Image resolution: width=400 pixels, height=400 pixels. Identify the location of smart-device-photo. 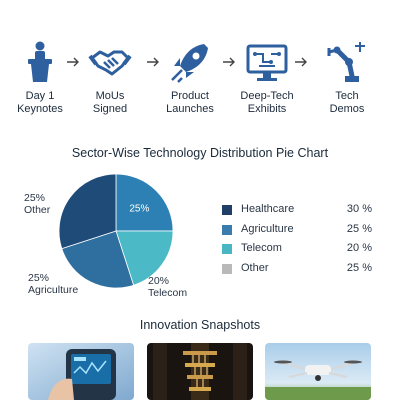
(81, 371).